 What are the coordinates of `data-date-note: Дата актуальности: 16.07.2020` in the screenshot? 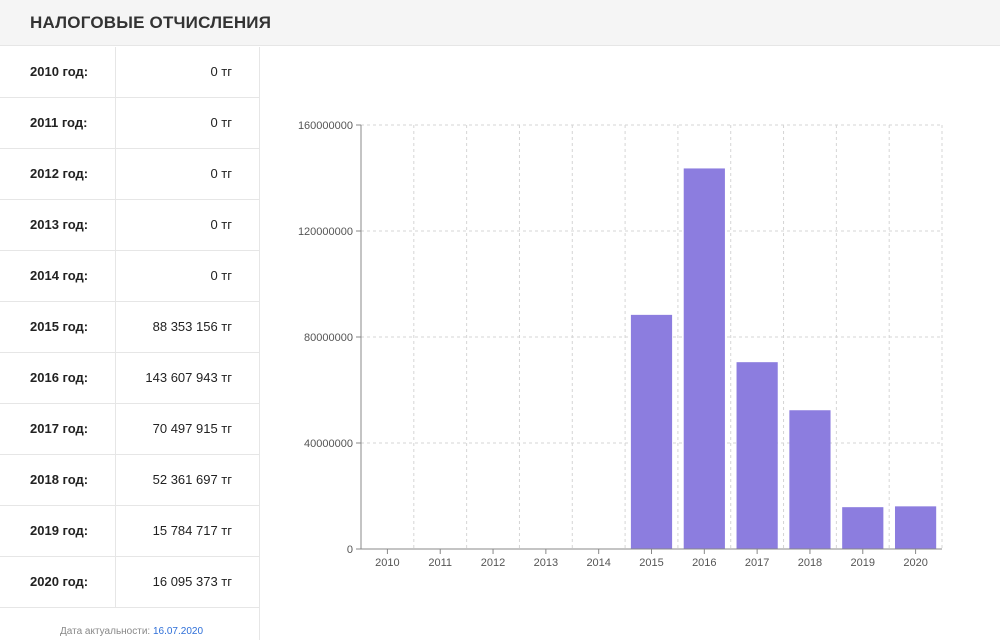 It's located at (131, 631).